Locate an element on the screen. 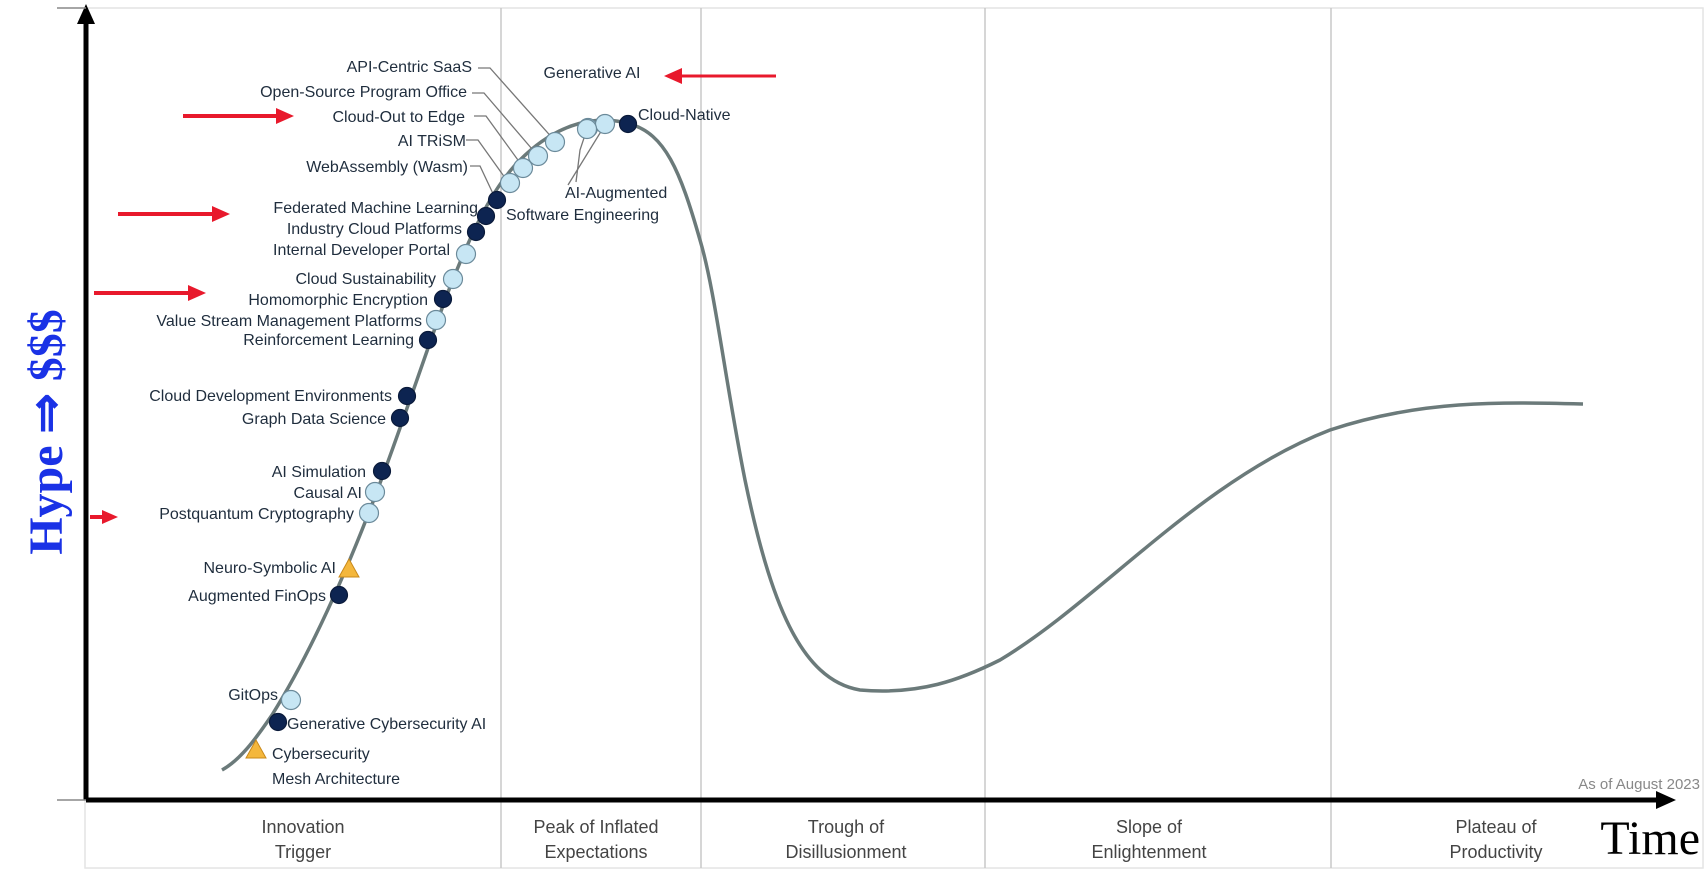 The height and width of the screenshot is (871, 1706). label-neuro-symbolic-ai: Neuro-Symbolic AI is located at coordinates (270, 568).